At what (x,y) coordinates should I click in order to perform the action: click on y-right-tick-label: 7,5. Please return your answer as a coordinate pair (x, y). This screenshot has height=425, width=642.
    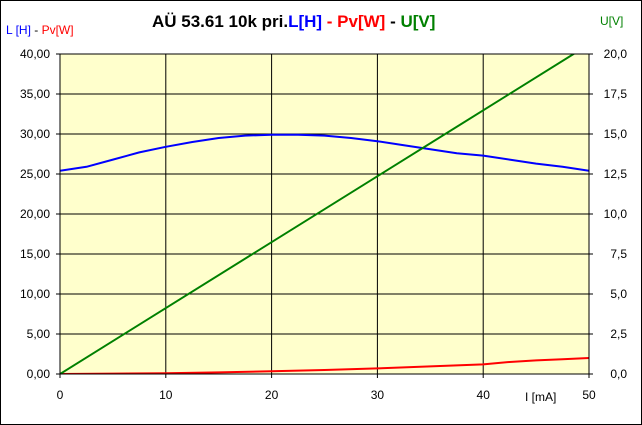
    Looking at the image, I should click on (618, 254).